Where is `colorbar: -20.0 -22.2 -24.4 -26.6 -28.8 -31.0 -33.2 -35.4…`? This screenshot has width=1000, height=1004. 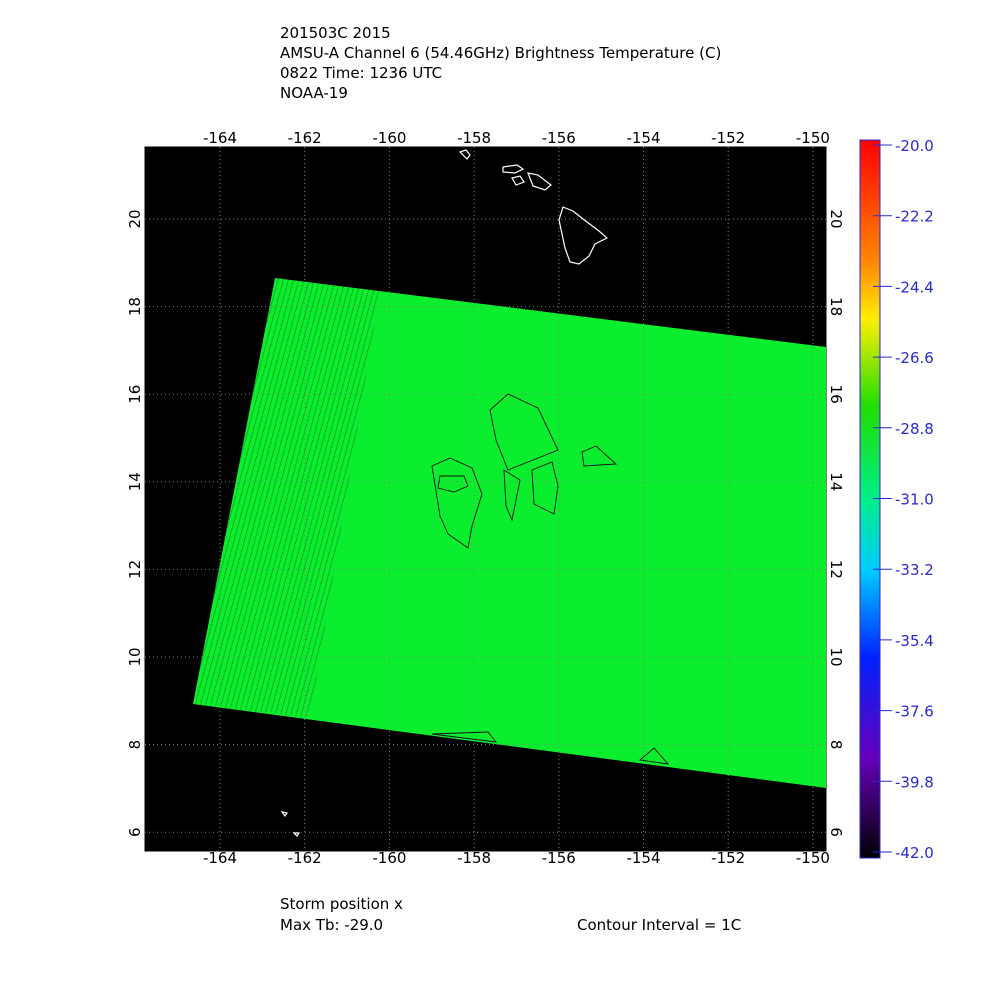
colorbar: -20.0 -22.2 -24.4 -26.6 -28.8 -31.0 -33.2 -35.4… is located at coordinates (896, 499).